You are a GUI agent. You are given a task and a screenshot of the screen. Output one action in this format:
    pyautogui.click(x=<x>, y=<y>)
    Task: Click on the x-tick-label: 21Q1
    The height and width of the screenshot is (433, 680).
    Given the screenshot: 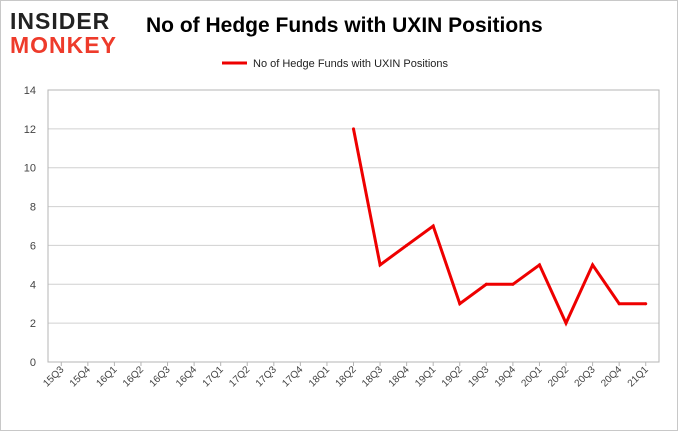 What is the action you would take?
    pyautogui.click(x=638, y=376)
    